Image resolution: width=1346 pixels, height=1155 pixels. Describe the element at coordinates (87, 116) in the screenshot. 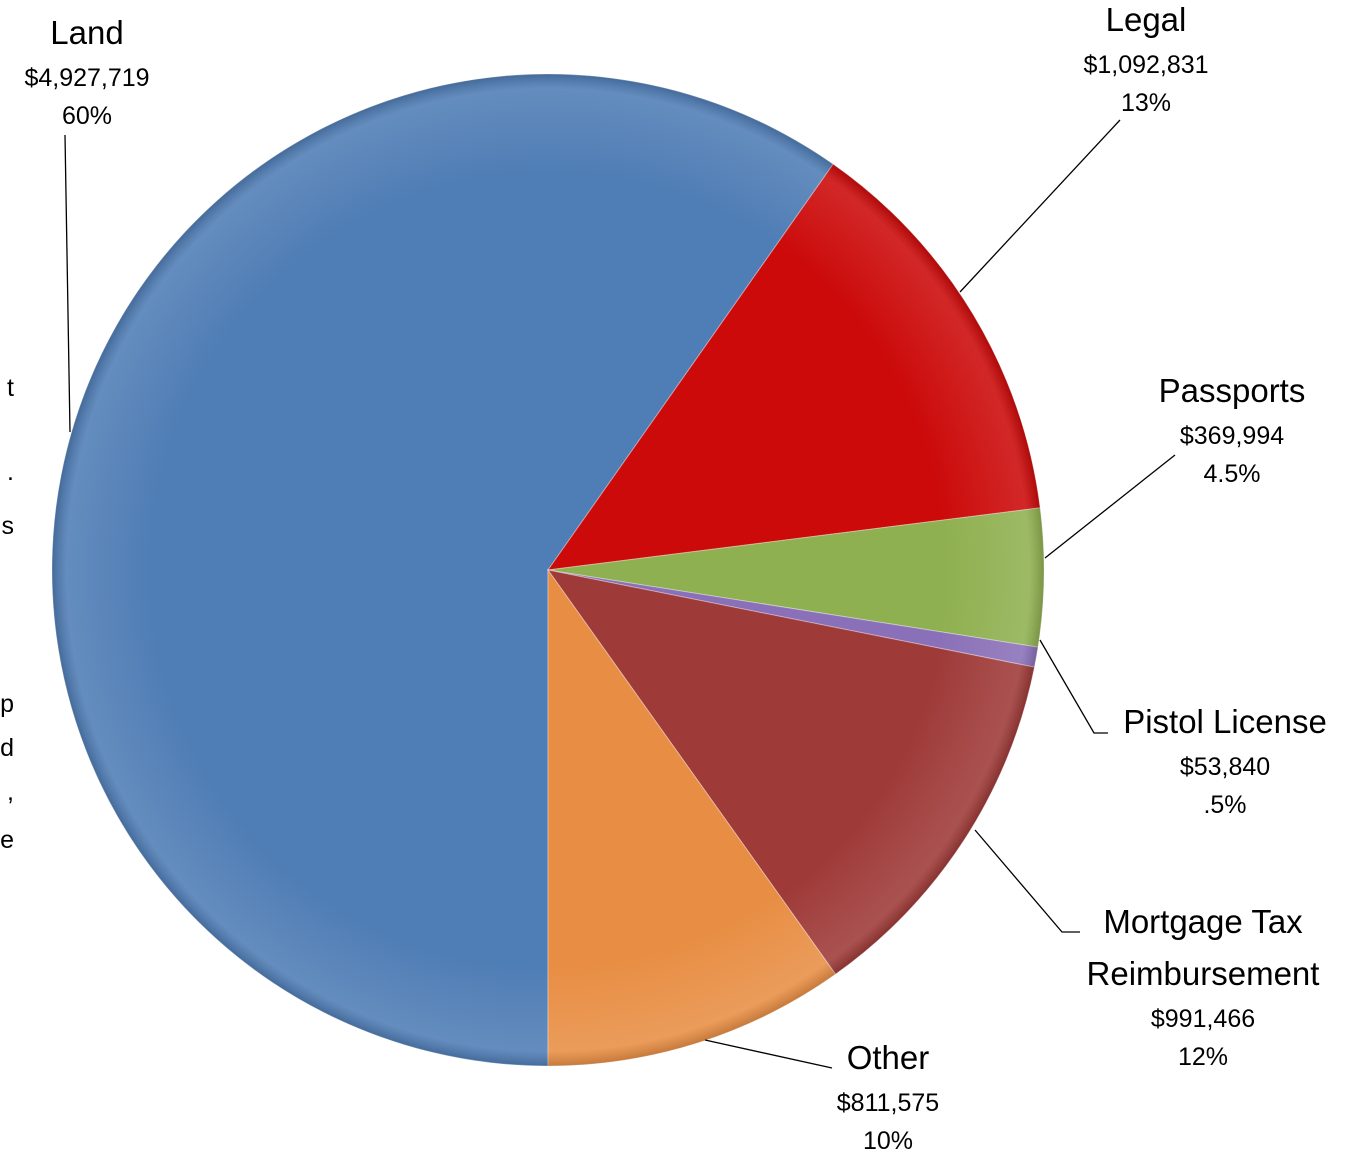

I see `slice-percent: 60%` at that location.